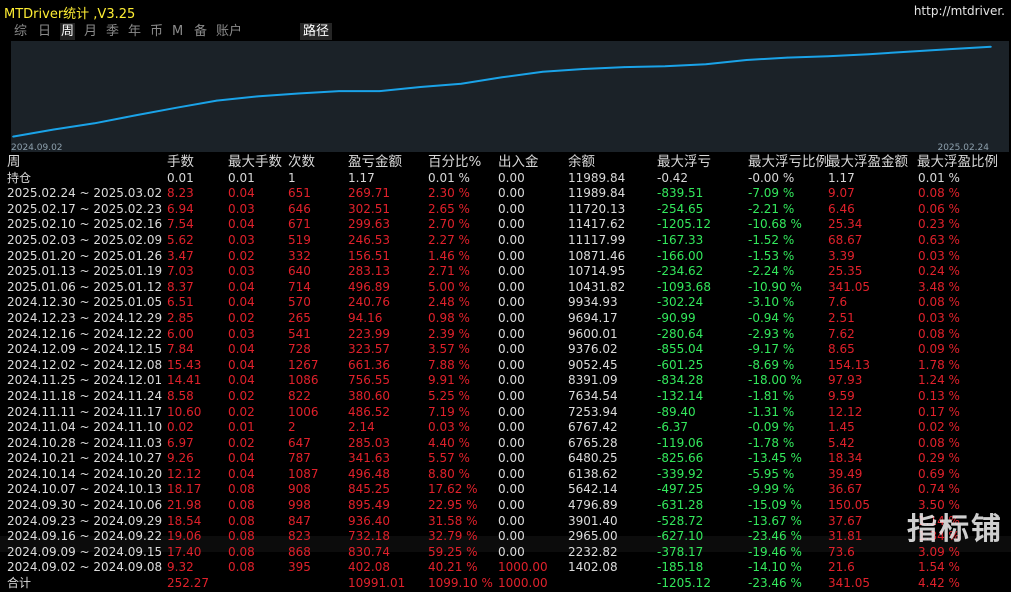 The image size is (1011, 592). I want to click on col-header-pct: 百分比%, so click(455, 162).